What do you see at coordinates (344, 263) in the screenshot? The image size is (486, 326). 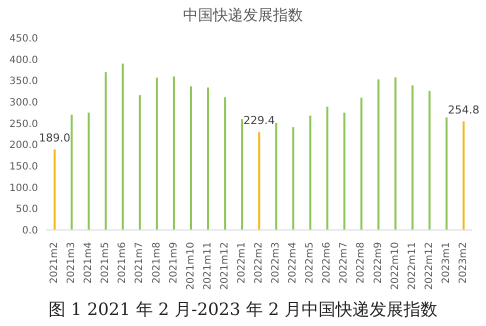 I see `x-tick-label: 2022m7` at bounding box center [344, 263].